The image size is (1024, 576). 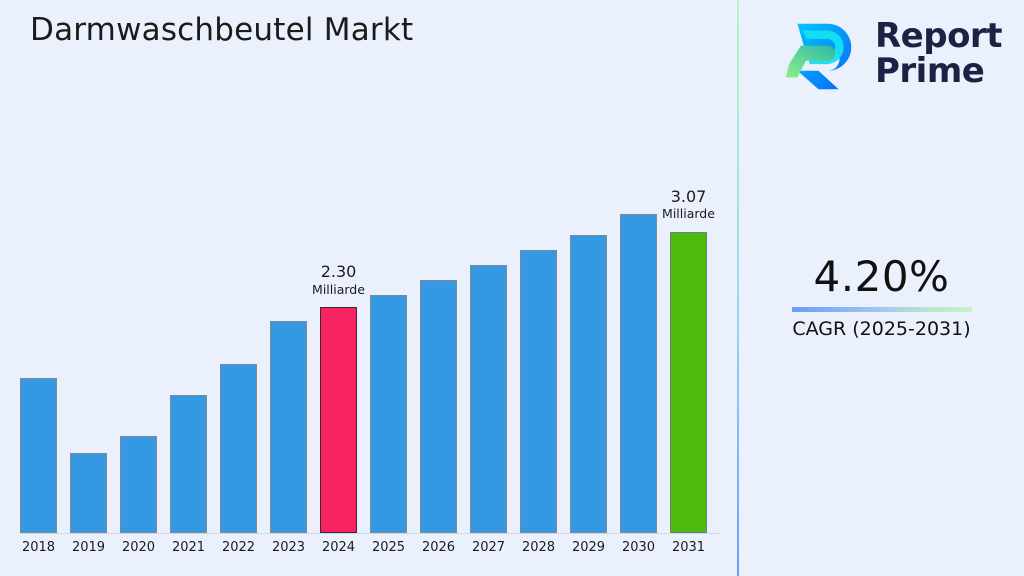 What do you see at coordinates (688, 196) in the screenshot?
I see `bar-label-value: 3.07` at bounding box center [688, 196].